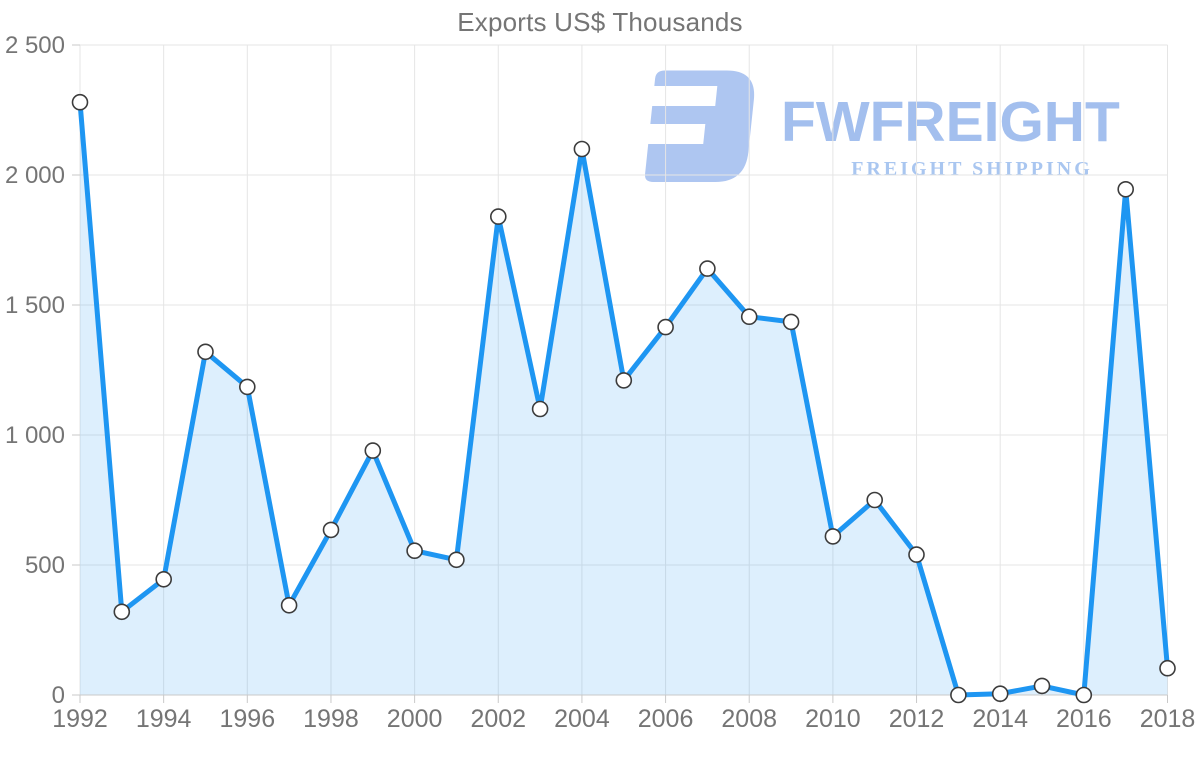 This screenshot has height=763, width=1200. What do you see at coordinates (1167, 668) in the screenshot?
I see `data-point-marker-2018` at bounding box center [1167, 668].